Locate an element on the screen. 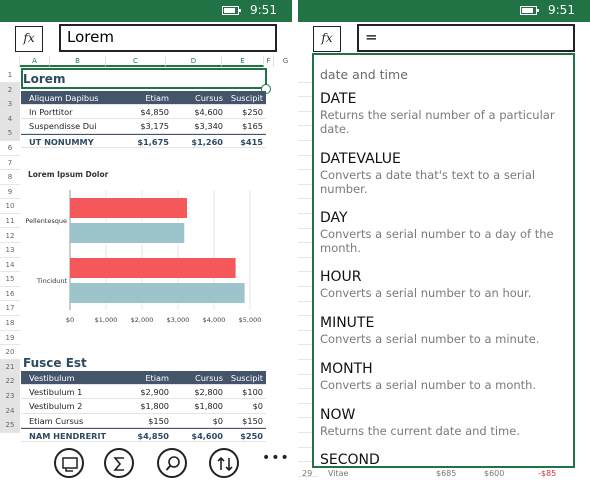 This screenshot has height=488, width=590. row-header: 25 is located at coordinates (10, 425).